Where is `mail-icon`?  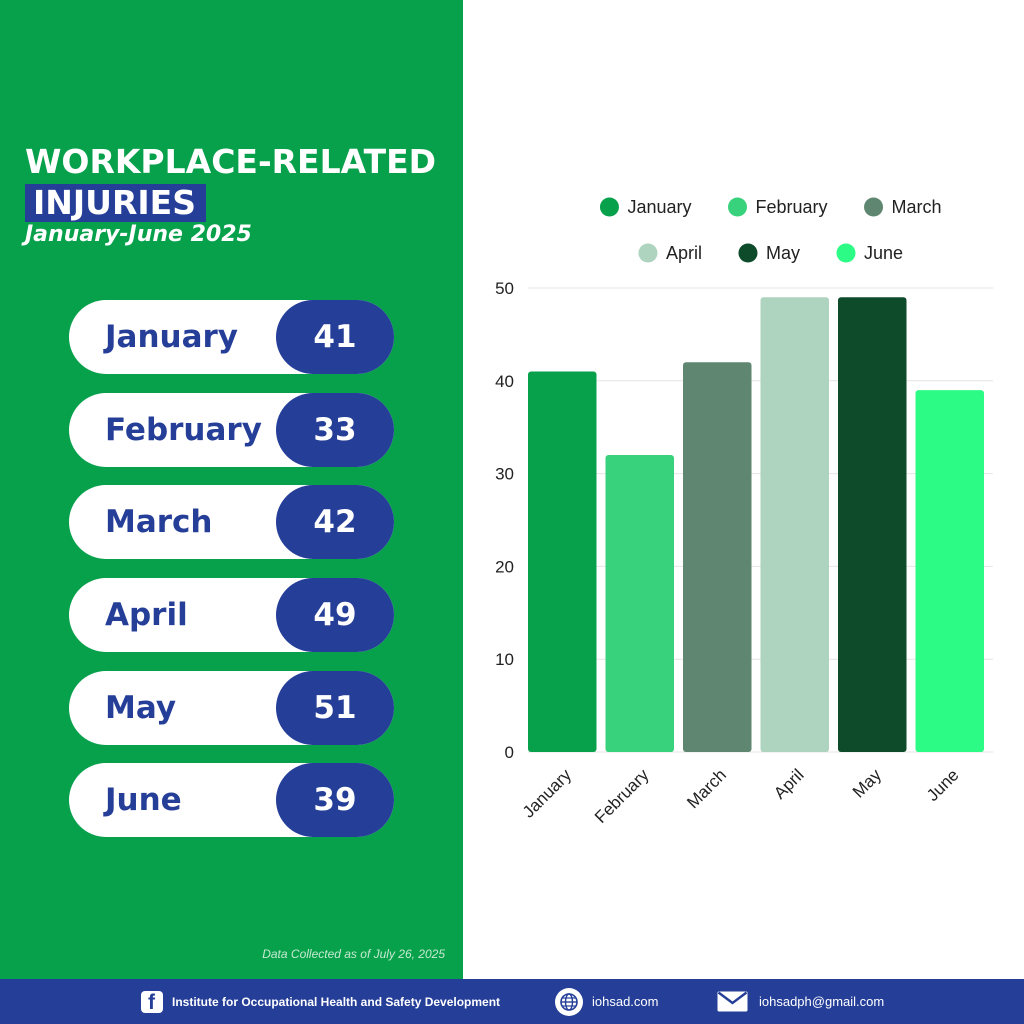 mail-icon is located at coordinates (732, 1001).